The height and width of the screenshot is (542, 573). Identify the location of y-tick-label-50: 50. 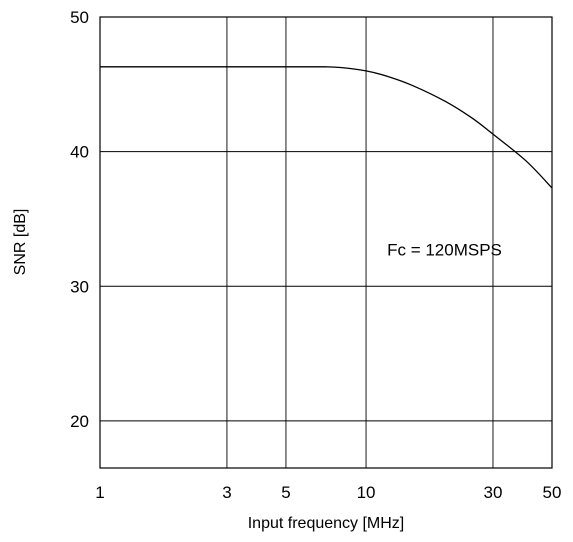
(79, 17).